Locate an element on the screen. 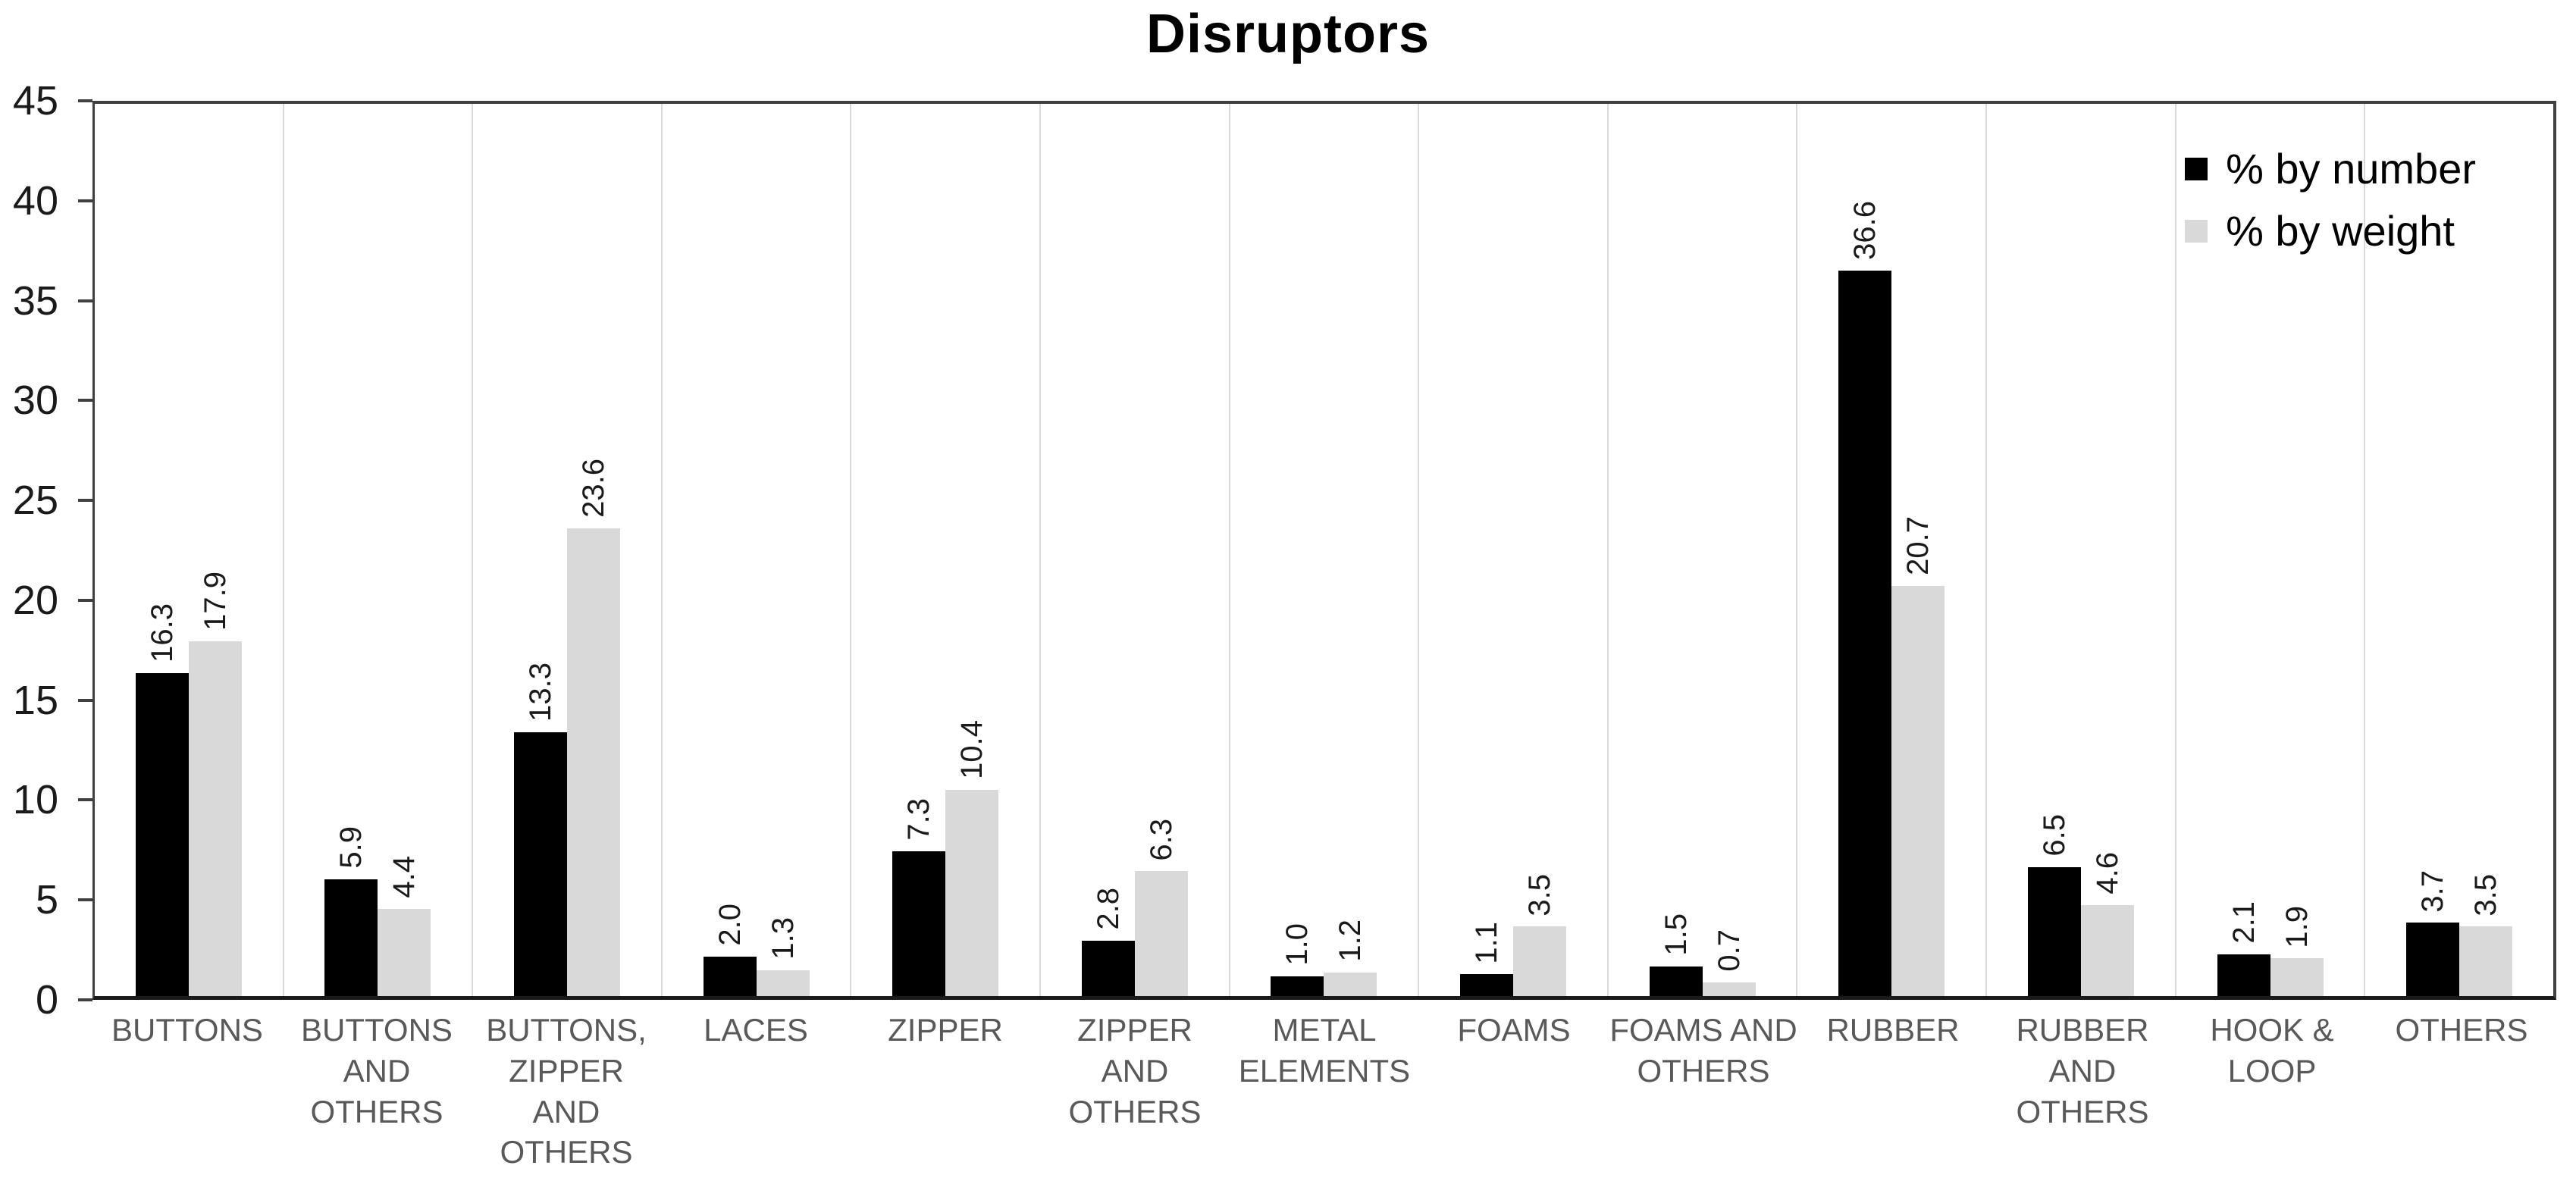  bar-wrap: 13.3 is located at coordinates (541, 550).